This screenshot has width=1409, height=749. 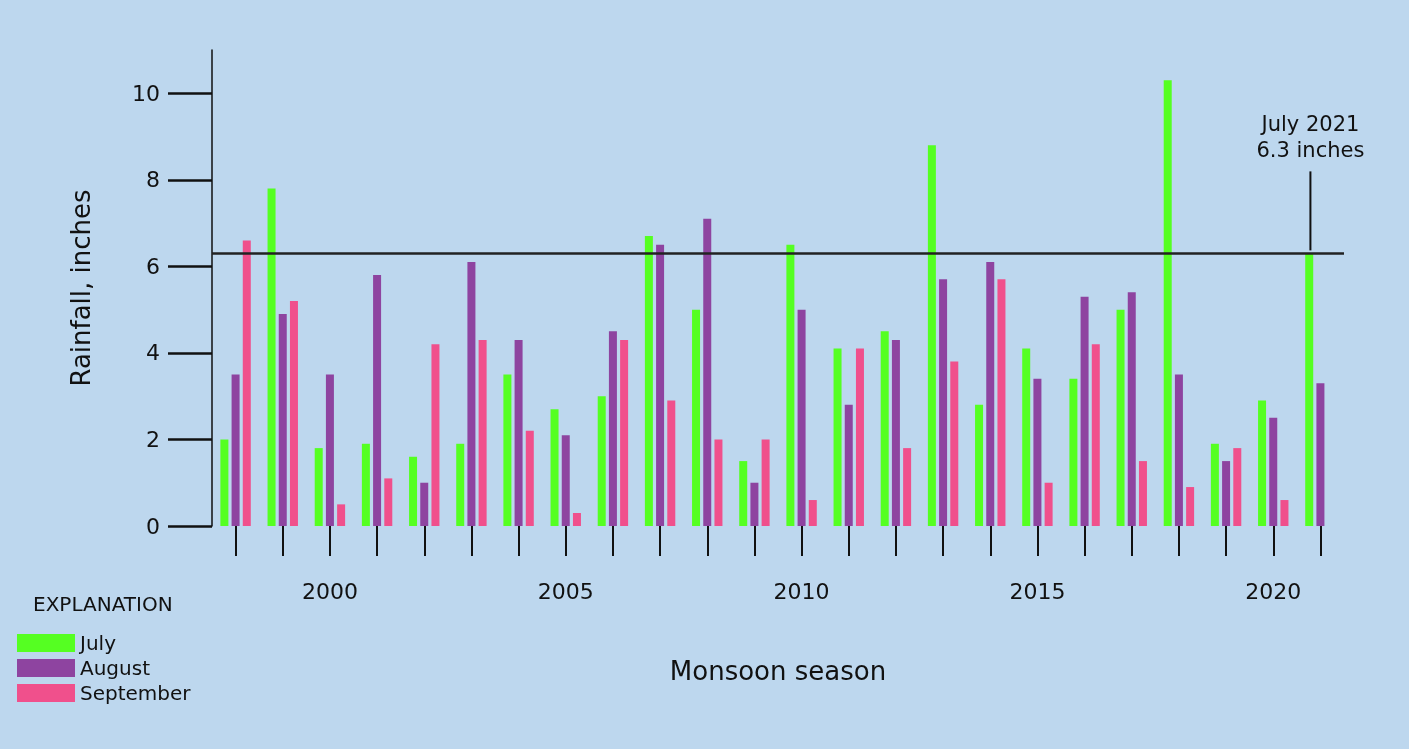 I want to click on y-tick-label: 6, so click(x=153, y=266).